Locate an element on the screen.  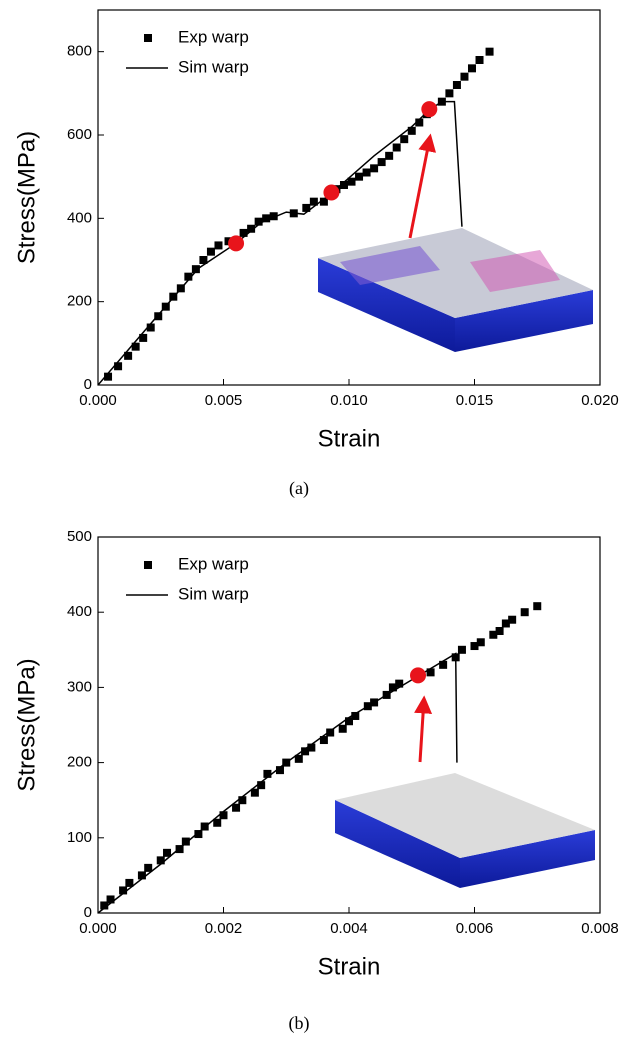
arrow is located at coordinates (422, 186).